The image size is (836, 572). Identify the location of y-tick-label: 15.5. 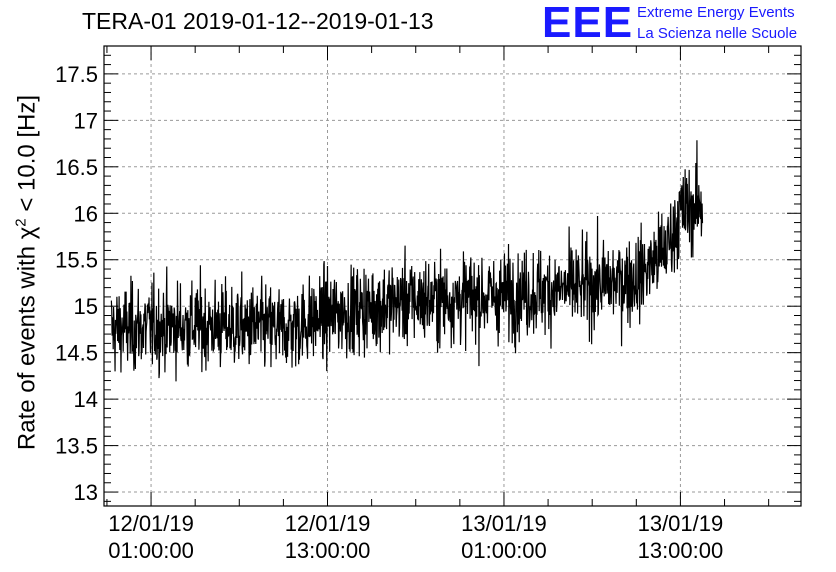
(76, 260).